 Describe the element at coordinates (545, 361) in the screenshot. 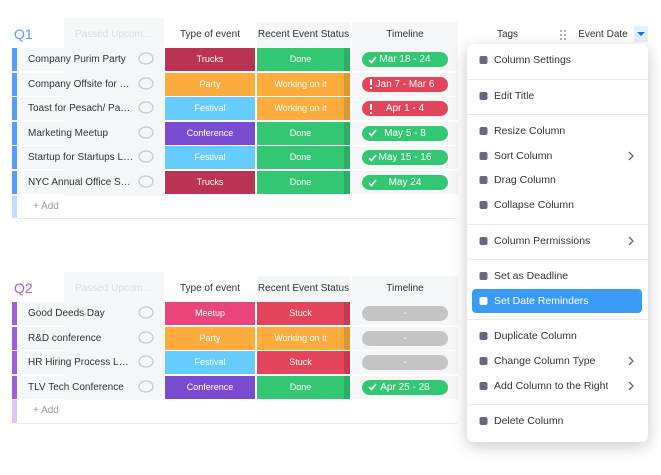

I see `menu-label: Change Column Type` at that location.